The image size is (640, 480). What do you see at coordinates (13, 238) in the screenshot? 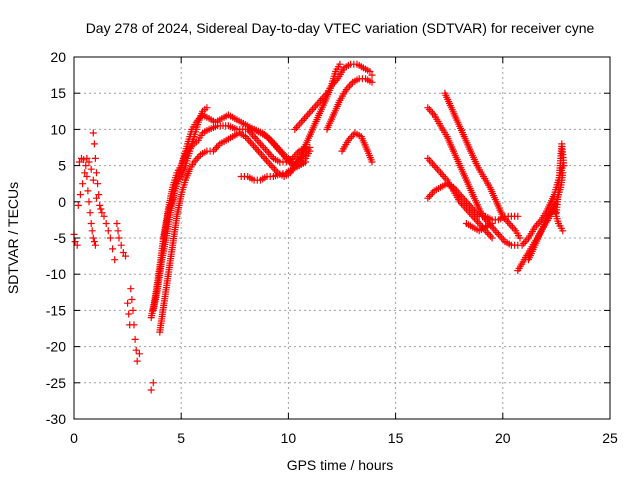
I see `y-axis-label: SDTVAR / TECUs` at bounding box center [13, 238].